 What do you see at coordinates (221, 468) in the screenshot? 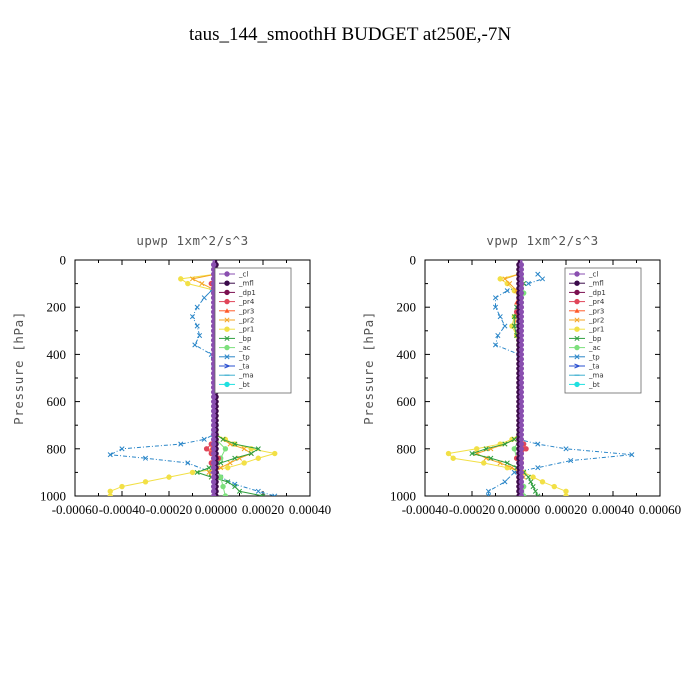
I see `data-point-pr2` at bounding box center [221, 468].